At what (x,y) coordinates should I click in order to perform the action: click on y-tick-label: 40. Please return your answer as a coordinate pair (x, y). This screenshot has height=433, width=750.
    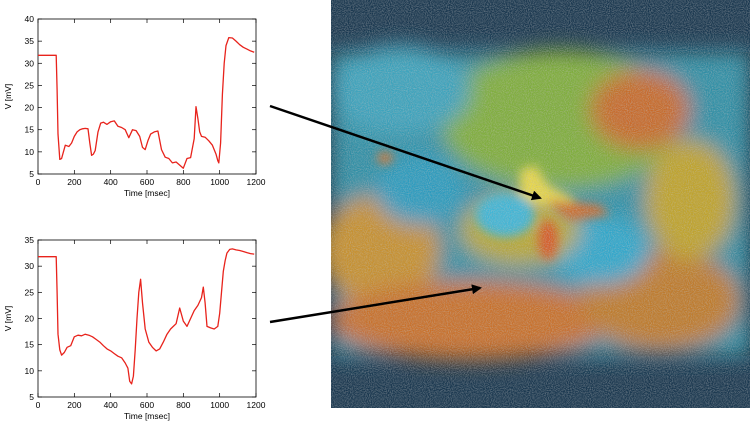
    Looking at the image, I should click on (30, 19).